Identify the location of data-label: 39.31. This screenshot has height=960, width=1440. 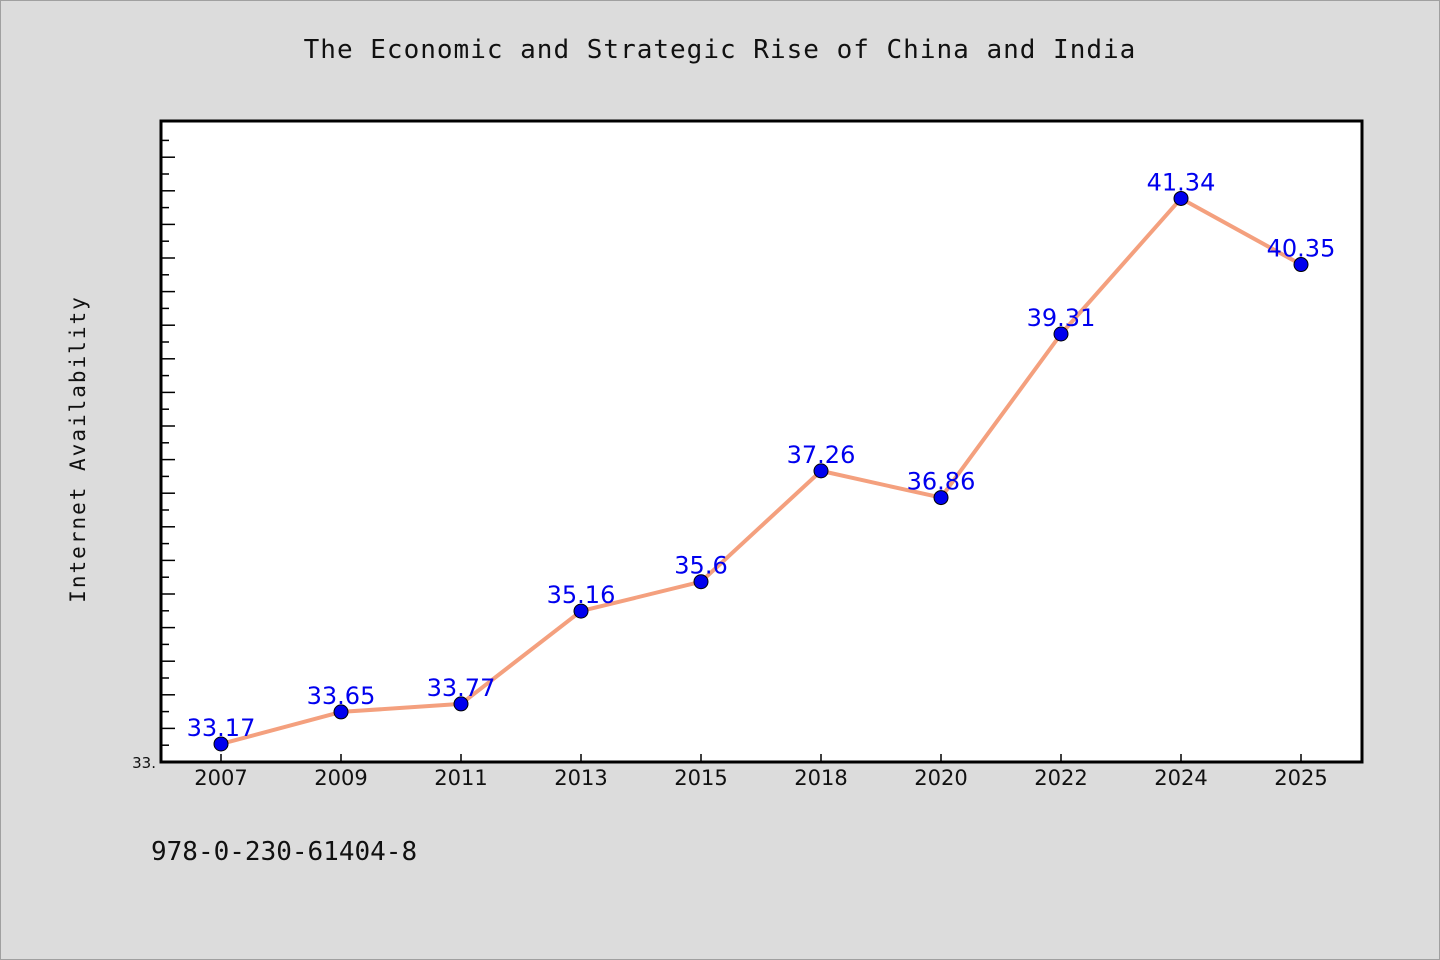
(1061, 318).